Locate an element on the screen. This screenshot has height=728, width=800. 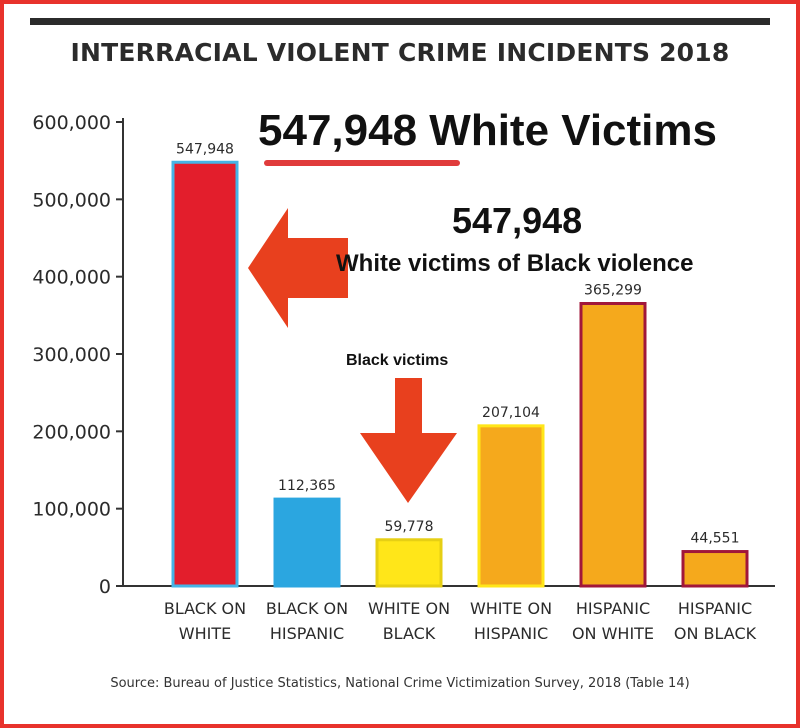
y-tick-label: 400,000 is located at coordinates (71, 278).